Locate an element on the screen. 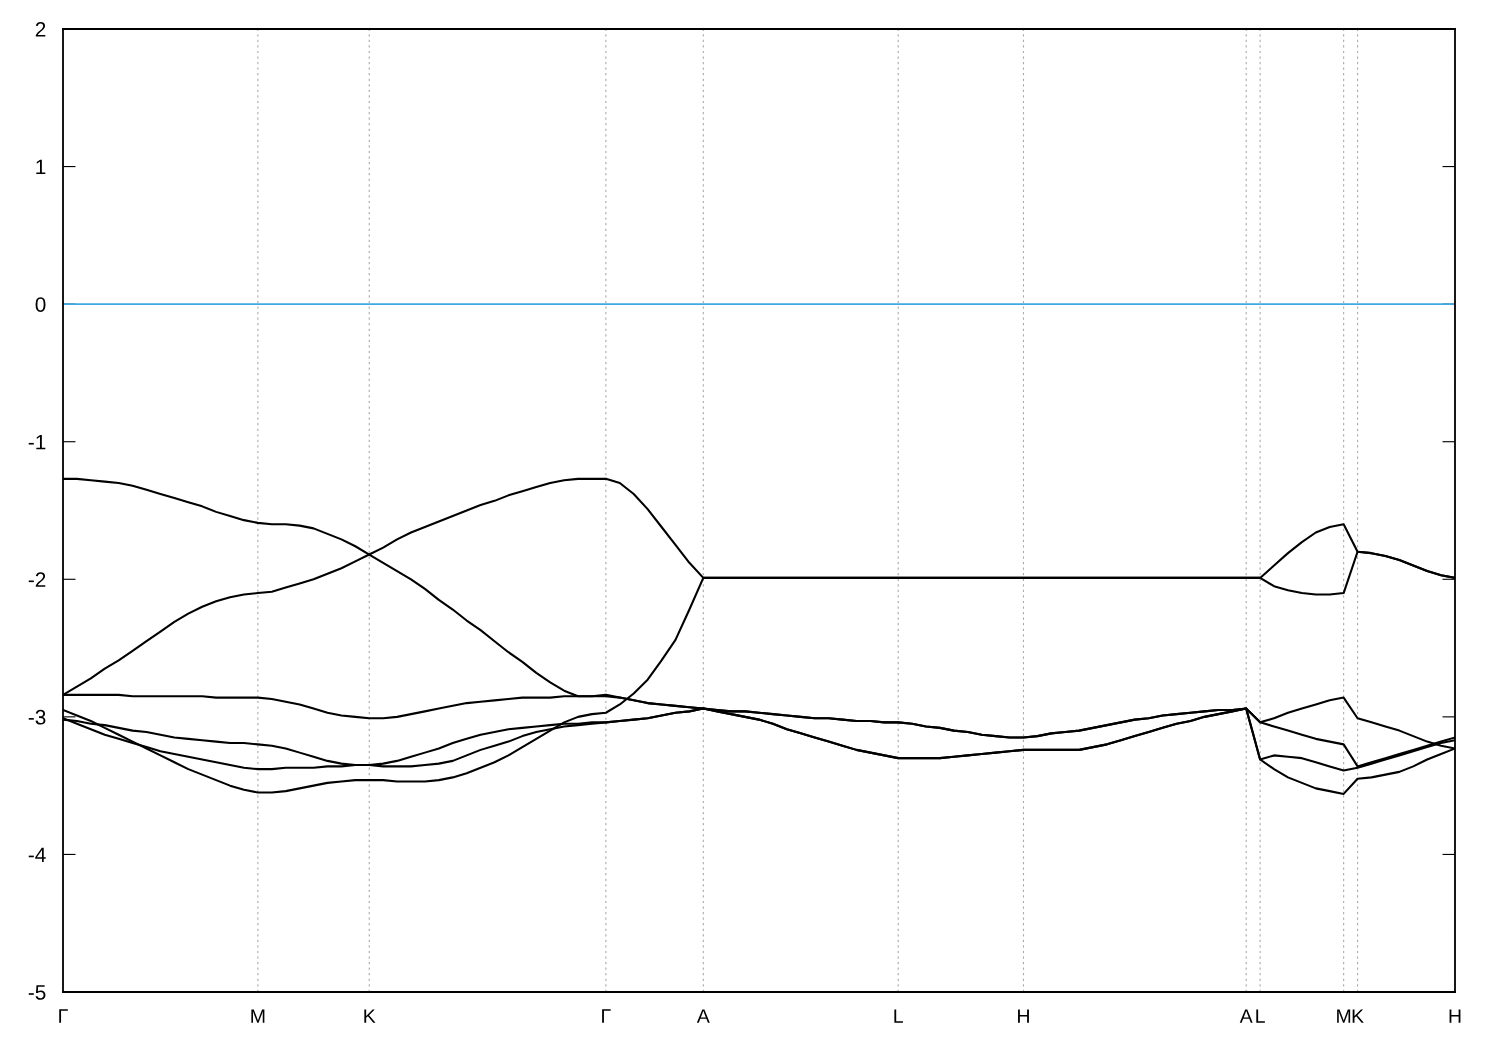  y-tick-label: -1 is located at coordinates (37, 442).